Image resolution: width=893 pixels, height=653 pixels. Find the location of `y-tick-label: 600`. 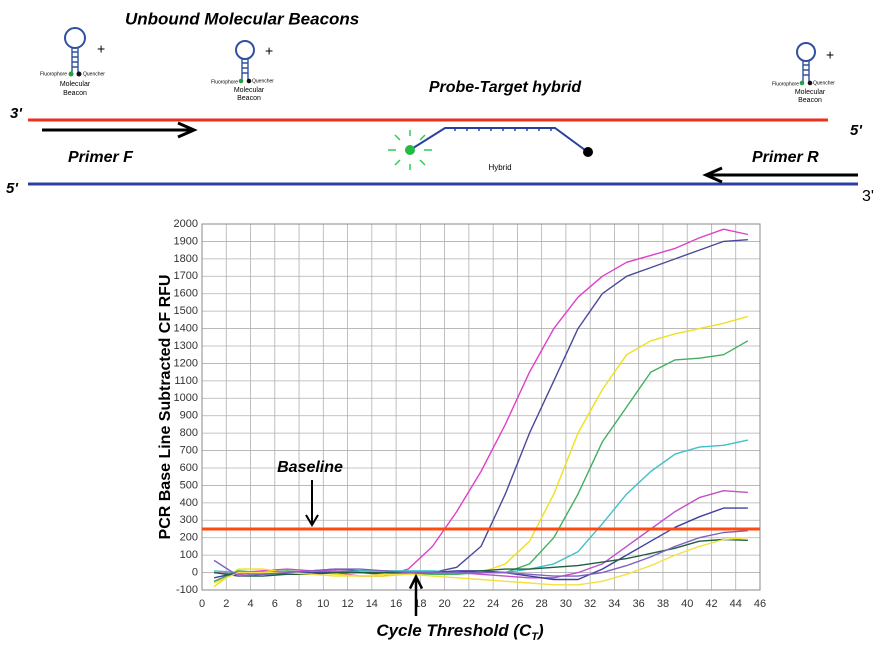

y-tick-label: 600 is located at coordinates (189, 468).